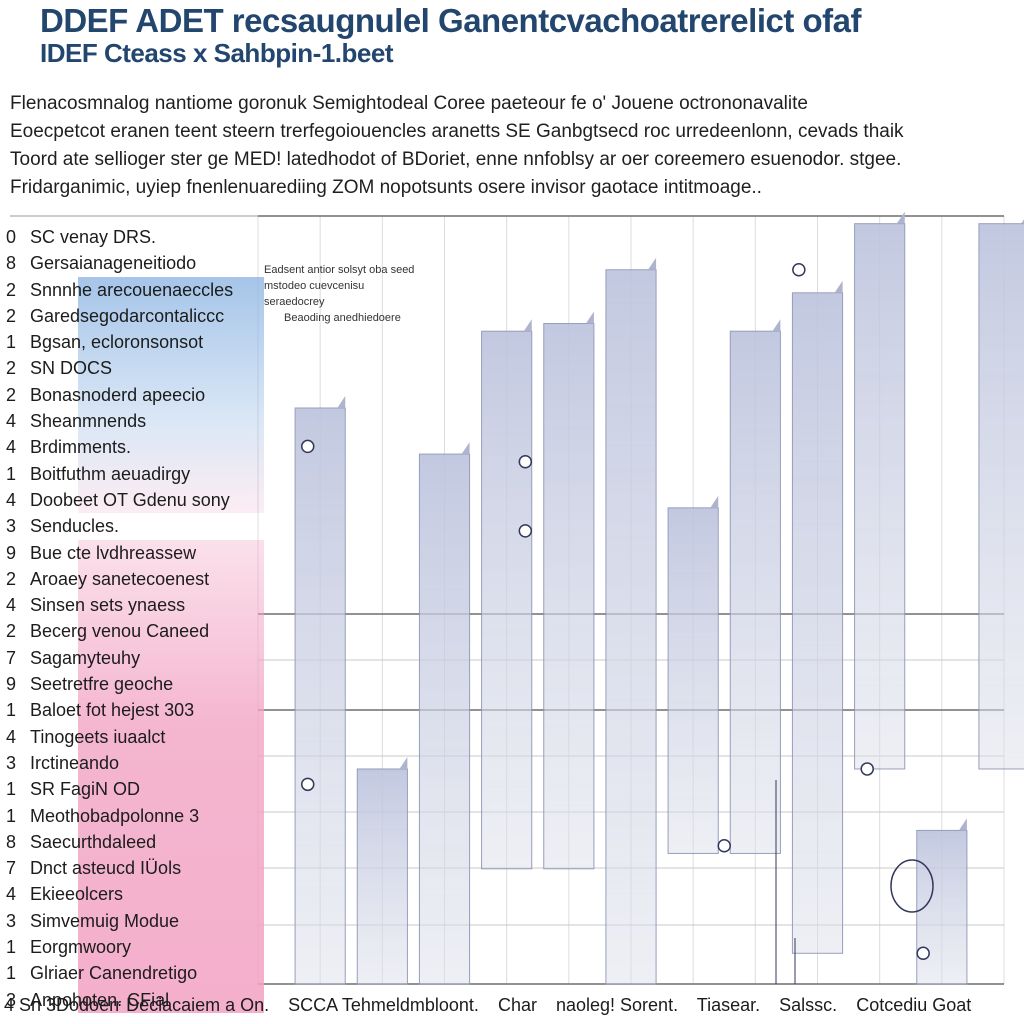 Image resolution: width=1024 pixels, height=1024 pixels. What do you see at coordinates (131, 526) in the screenshot?
I see `row-label: 3 Senducles.` at bounding box center [131, 526].